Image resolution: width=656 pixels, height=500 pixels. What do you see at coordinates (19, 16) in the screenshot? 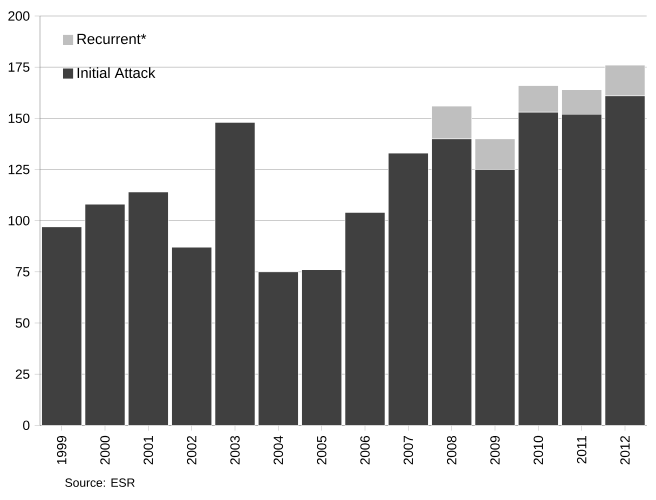
I see `y-tick-label: 200` at bounding box center [19, 16].